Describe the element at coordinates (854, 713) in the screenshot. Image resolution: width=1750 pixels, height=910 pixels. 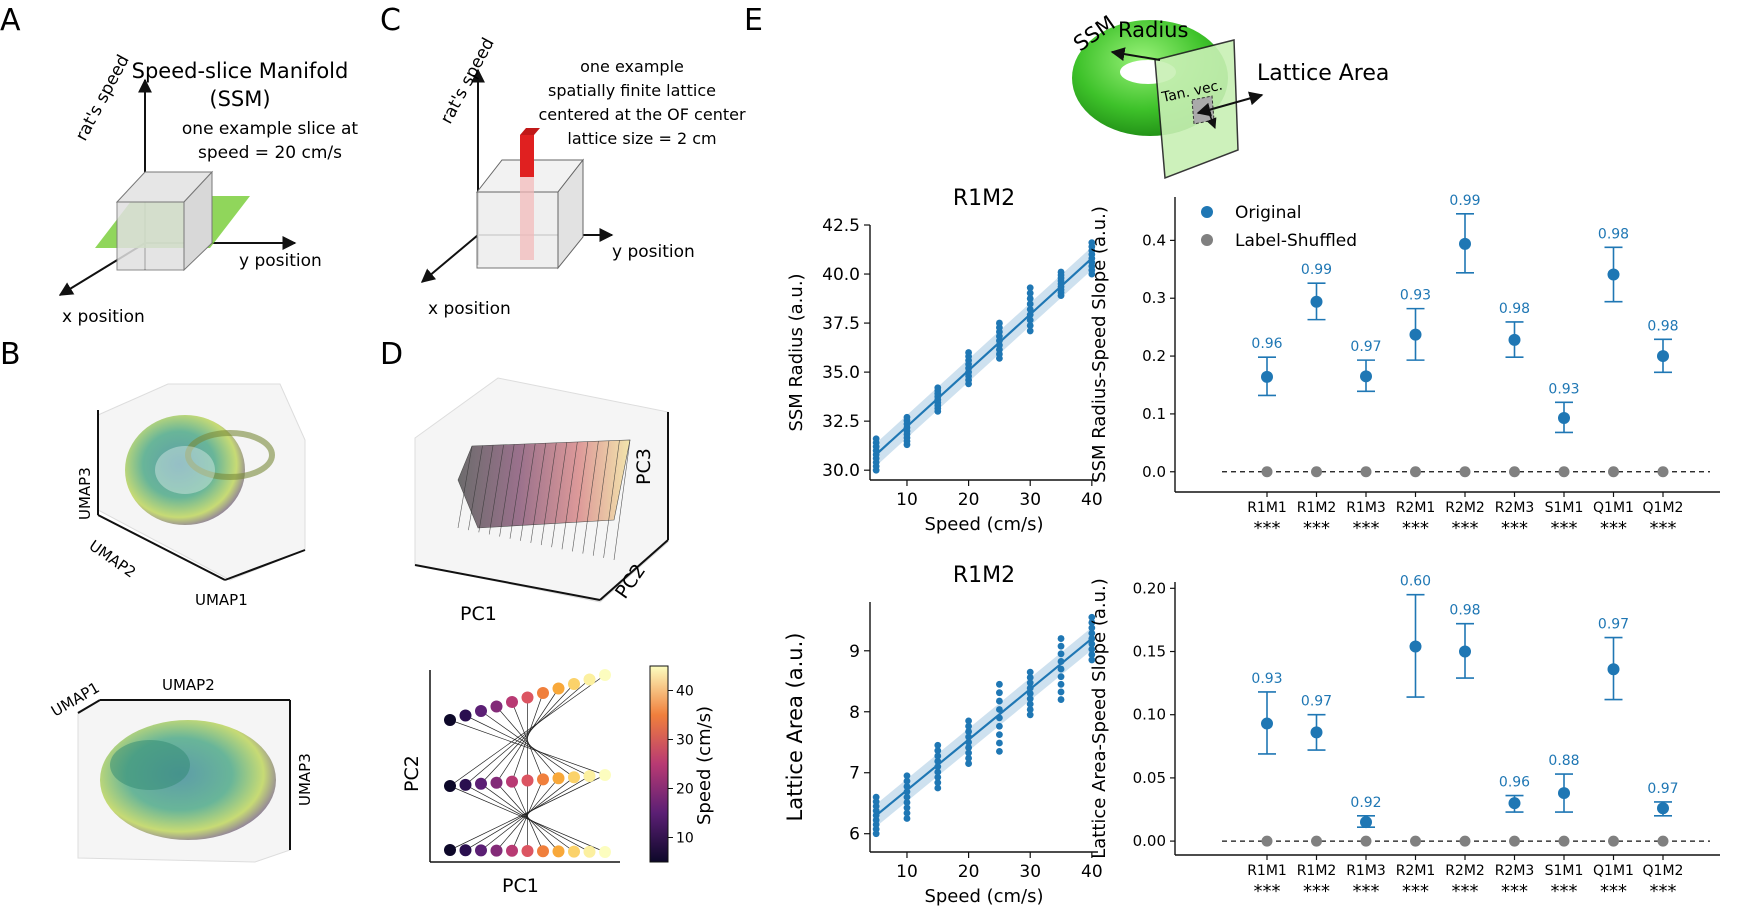
I see `y-tick-label: 8` at that location.